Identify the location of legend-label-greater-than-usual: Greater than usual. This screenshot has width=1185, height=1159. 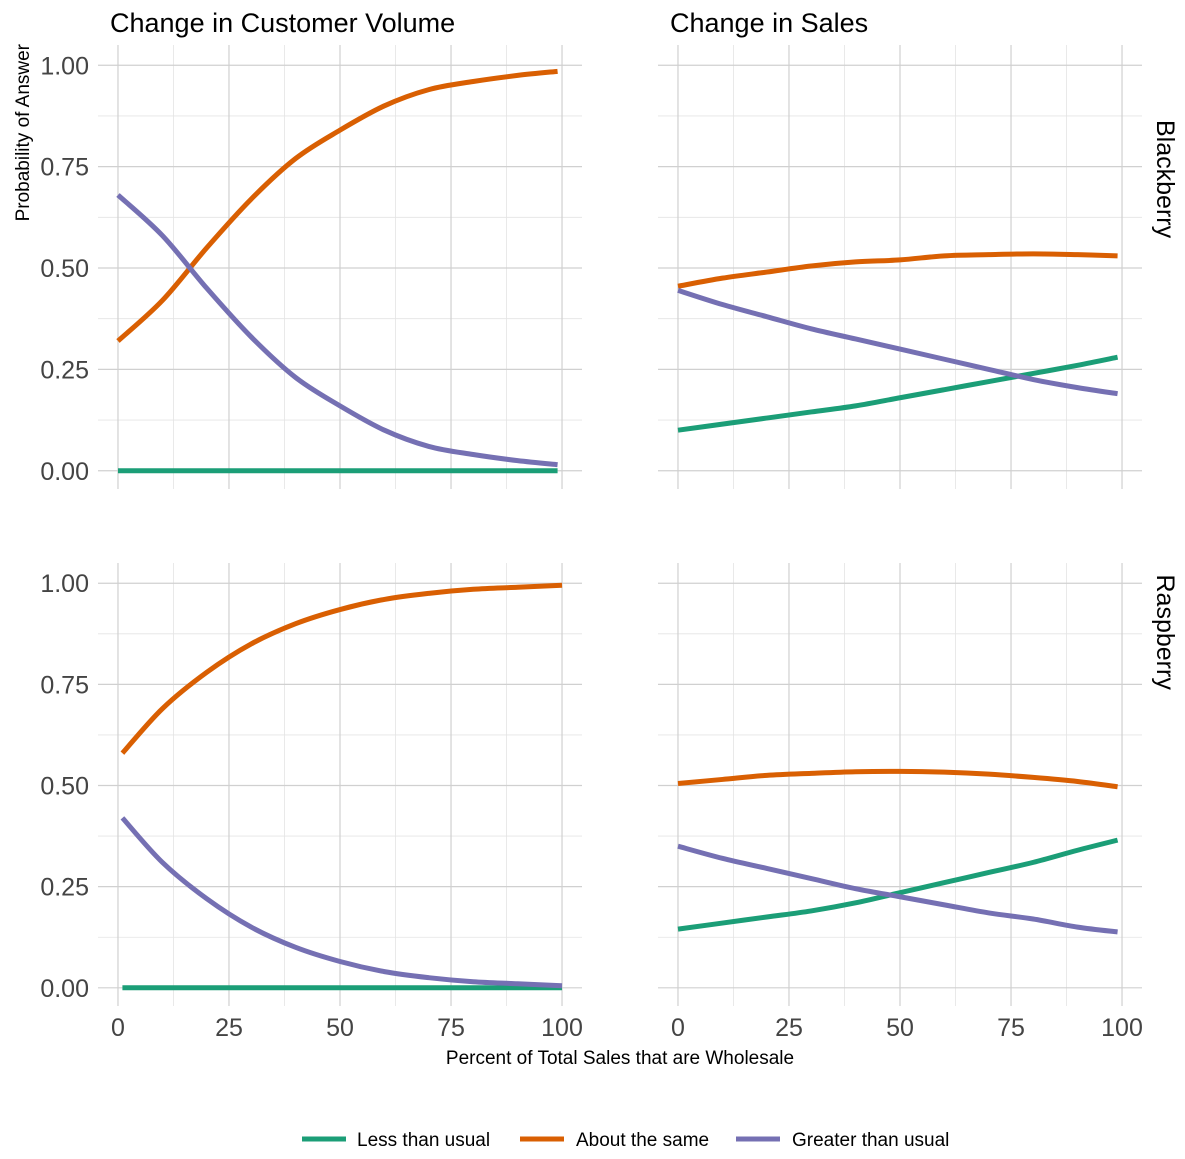
(870, 1140).